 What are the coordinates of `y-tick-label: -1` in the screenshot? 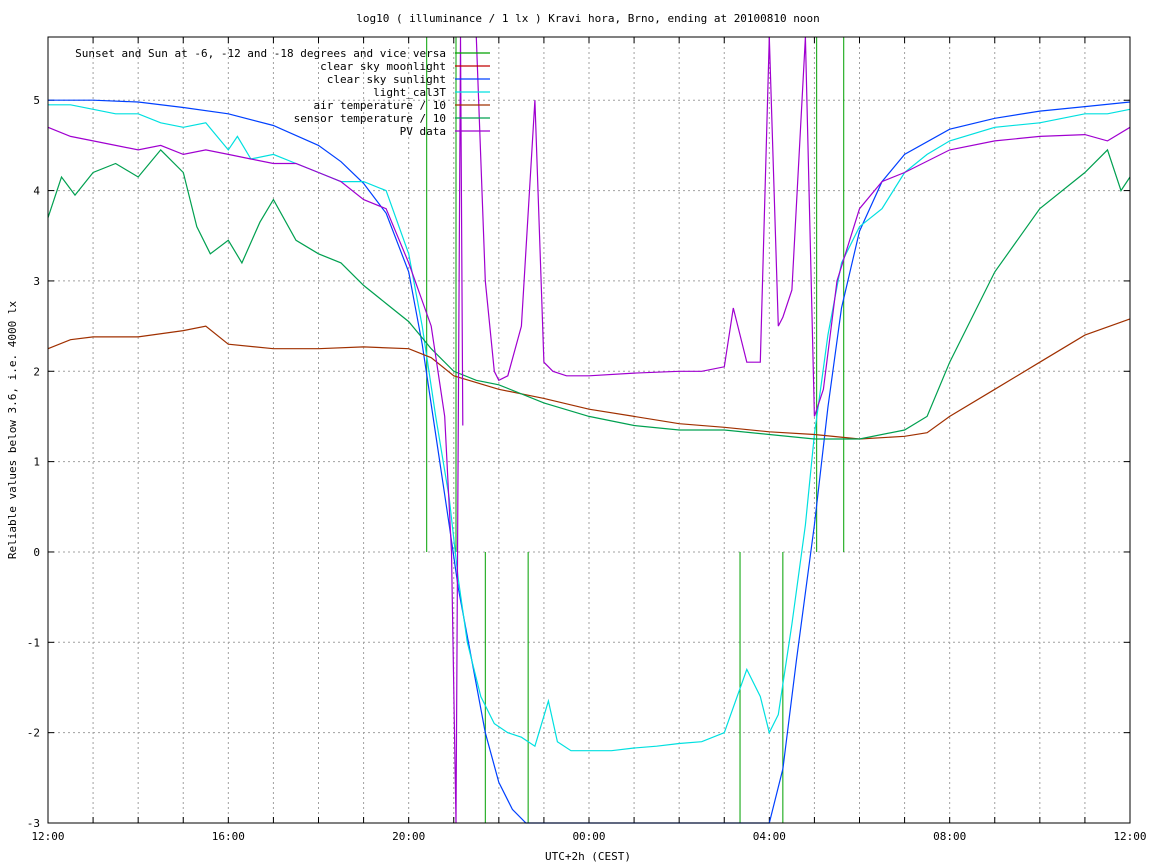 It's located at (33, 642).